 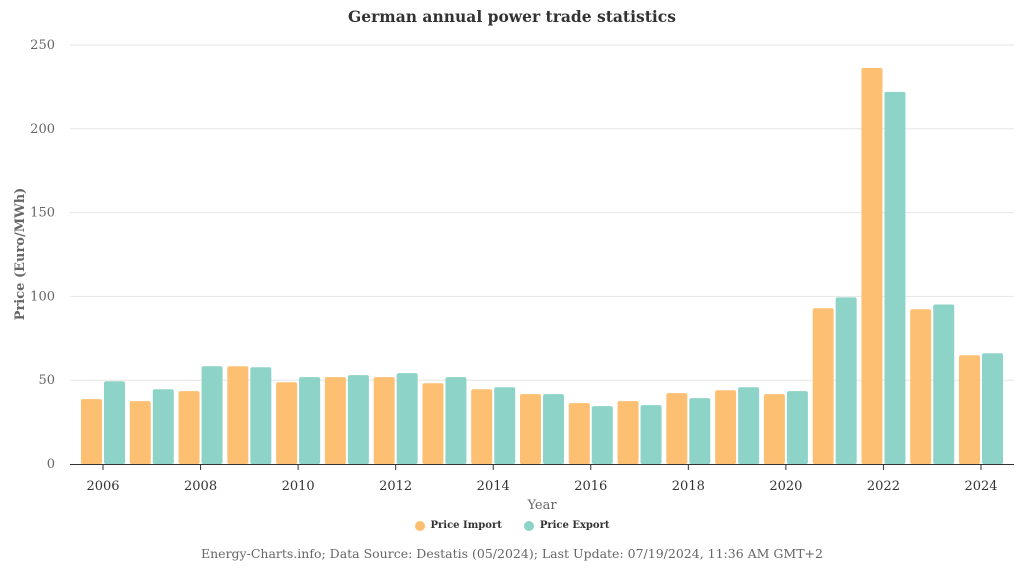 I want to click on legend-item-import: Price Import, so click(x=458, y=525).